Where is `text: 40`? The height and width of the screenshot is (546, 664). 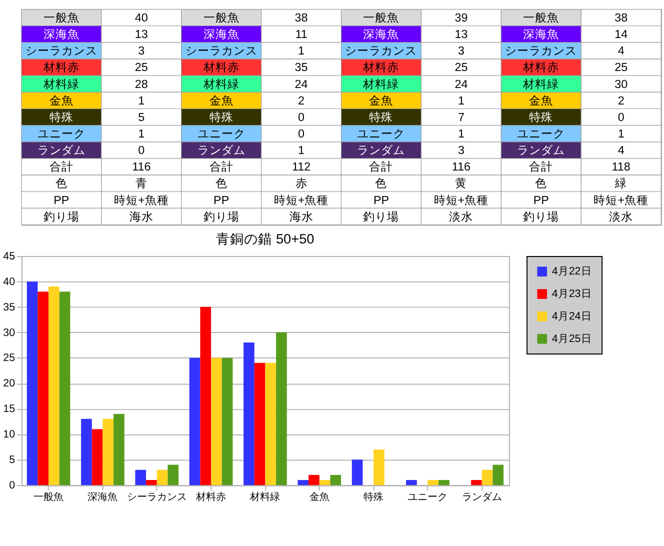
text: 40 is located at coordinates (141, 17).